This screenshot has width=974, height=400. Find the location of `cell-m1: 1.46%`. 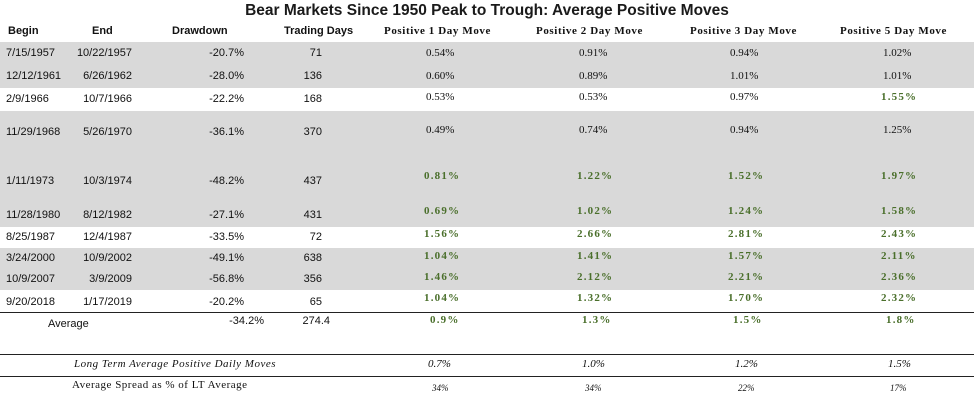

cell-m1: 1.46% is located at coordinates (442, 277).